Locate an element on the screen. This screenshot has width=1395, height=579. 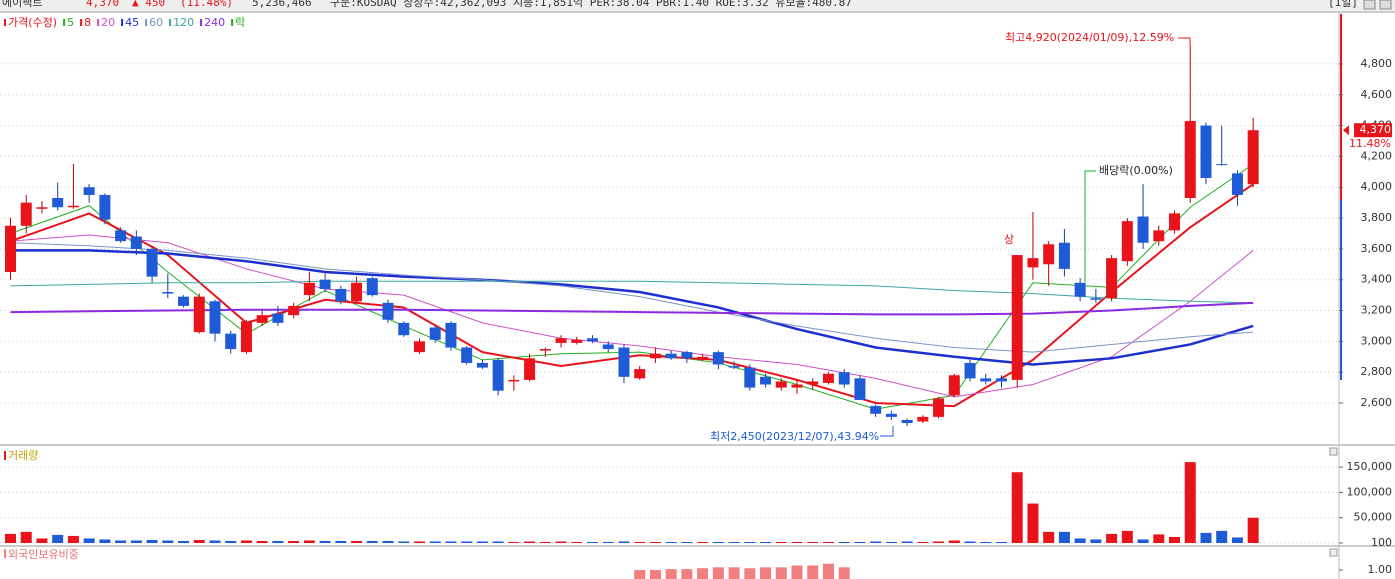
period: [1일] is located at coordinates (1343, 4).